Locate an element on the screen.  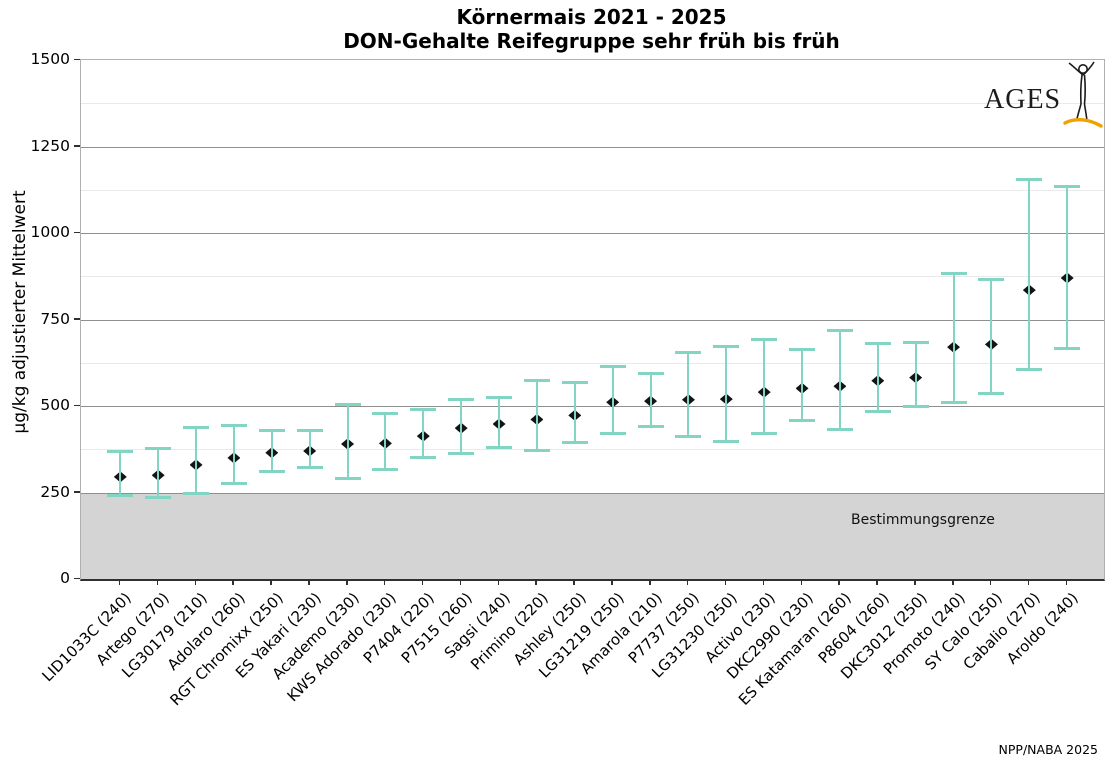
y-tick-label: 0 is located at coordinates (65, 578).